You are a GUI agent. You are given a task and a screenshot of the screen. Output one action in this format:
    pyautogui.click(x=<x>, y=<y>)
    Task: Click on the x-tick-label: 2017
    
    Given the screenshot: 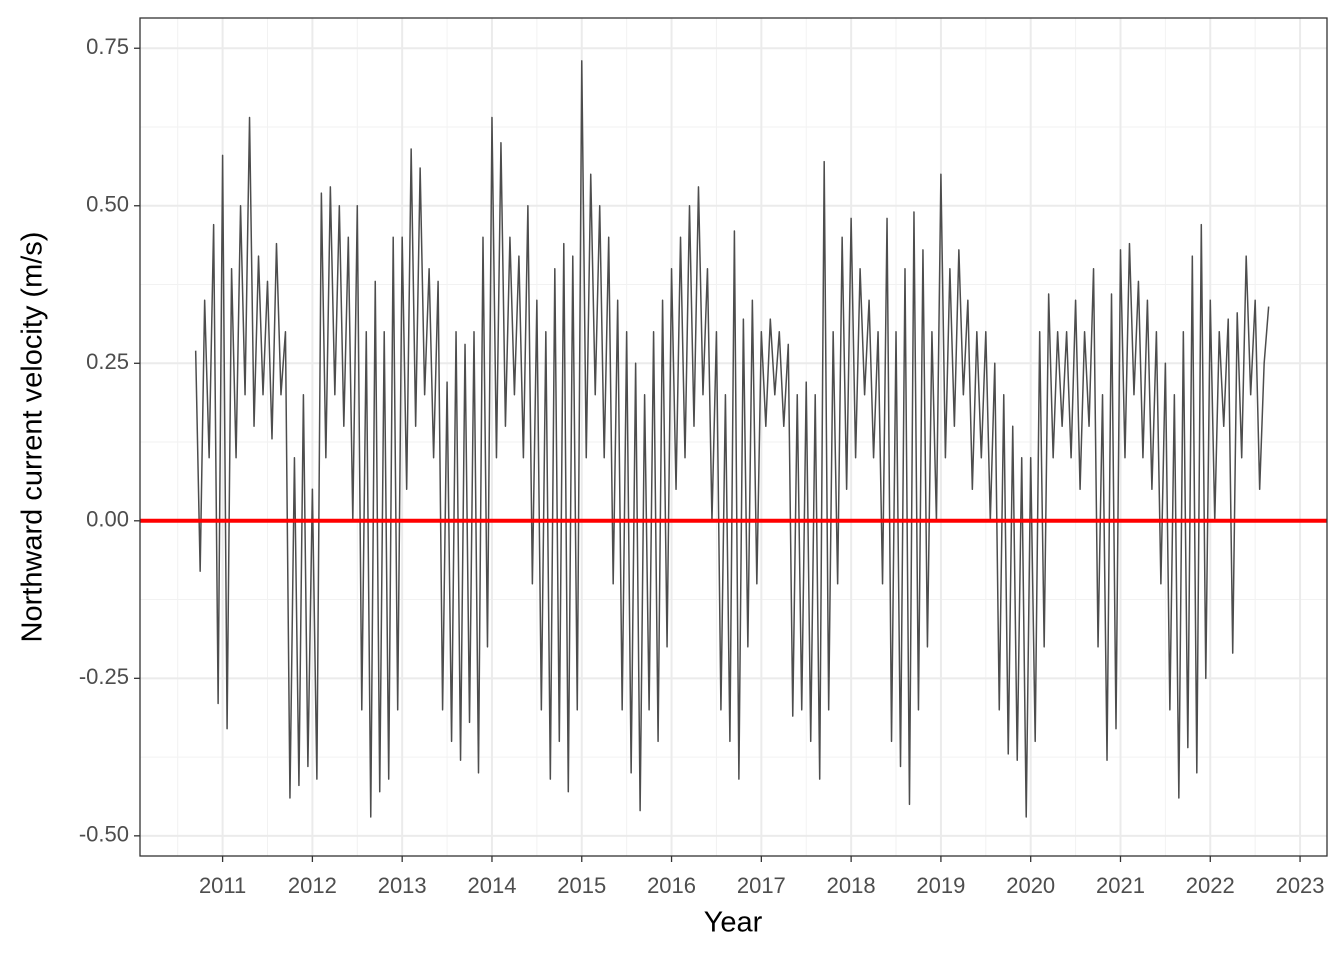 What is the action you would take?
    pyautogui.click(x=761, y=885)
    